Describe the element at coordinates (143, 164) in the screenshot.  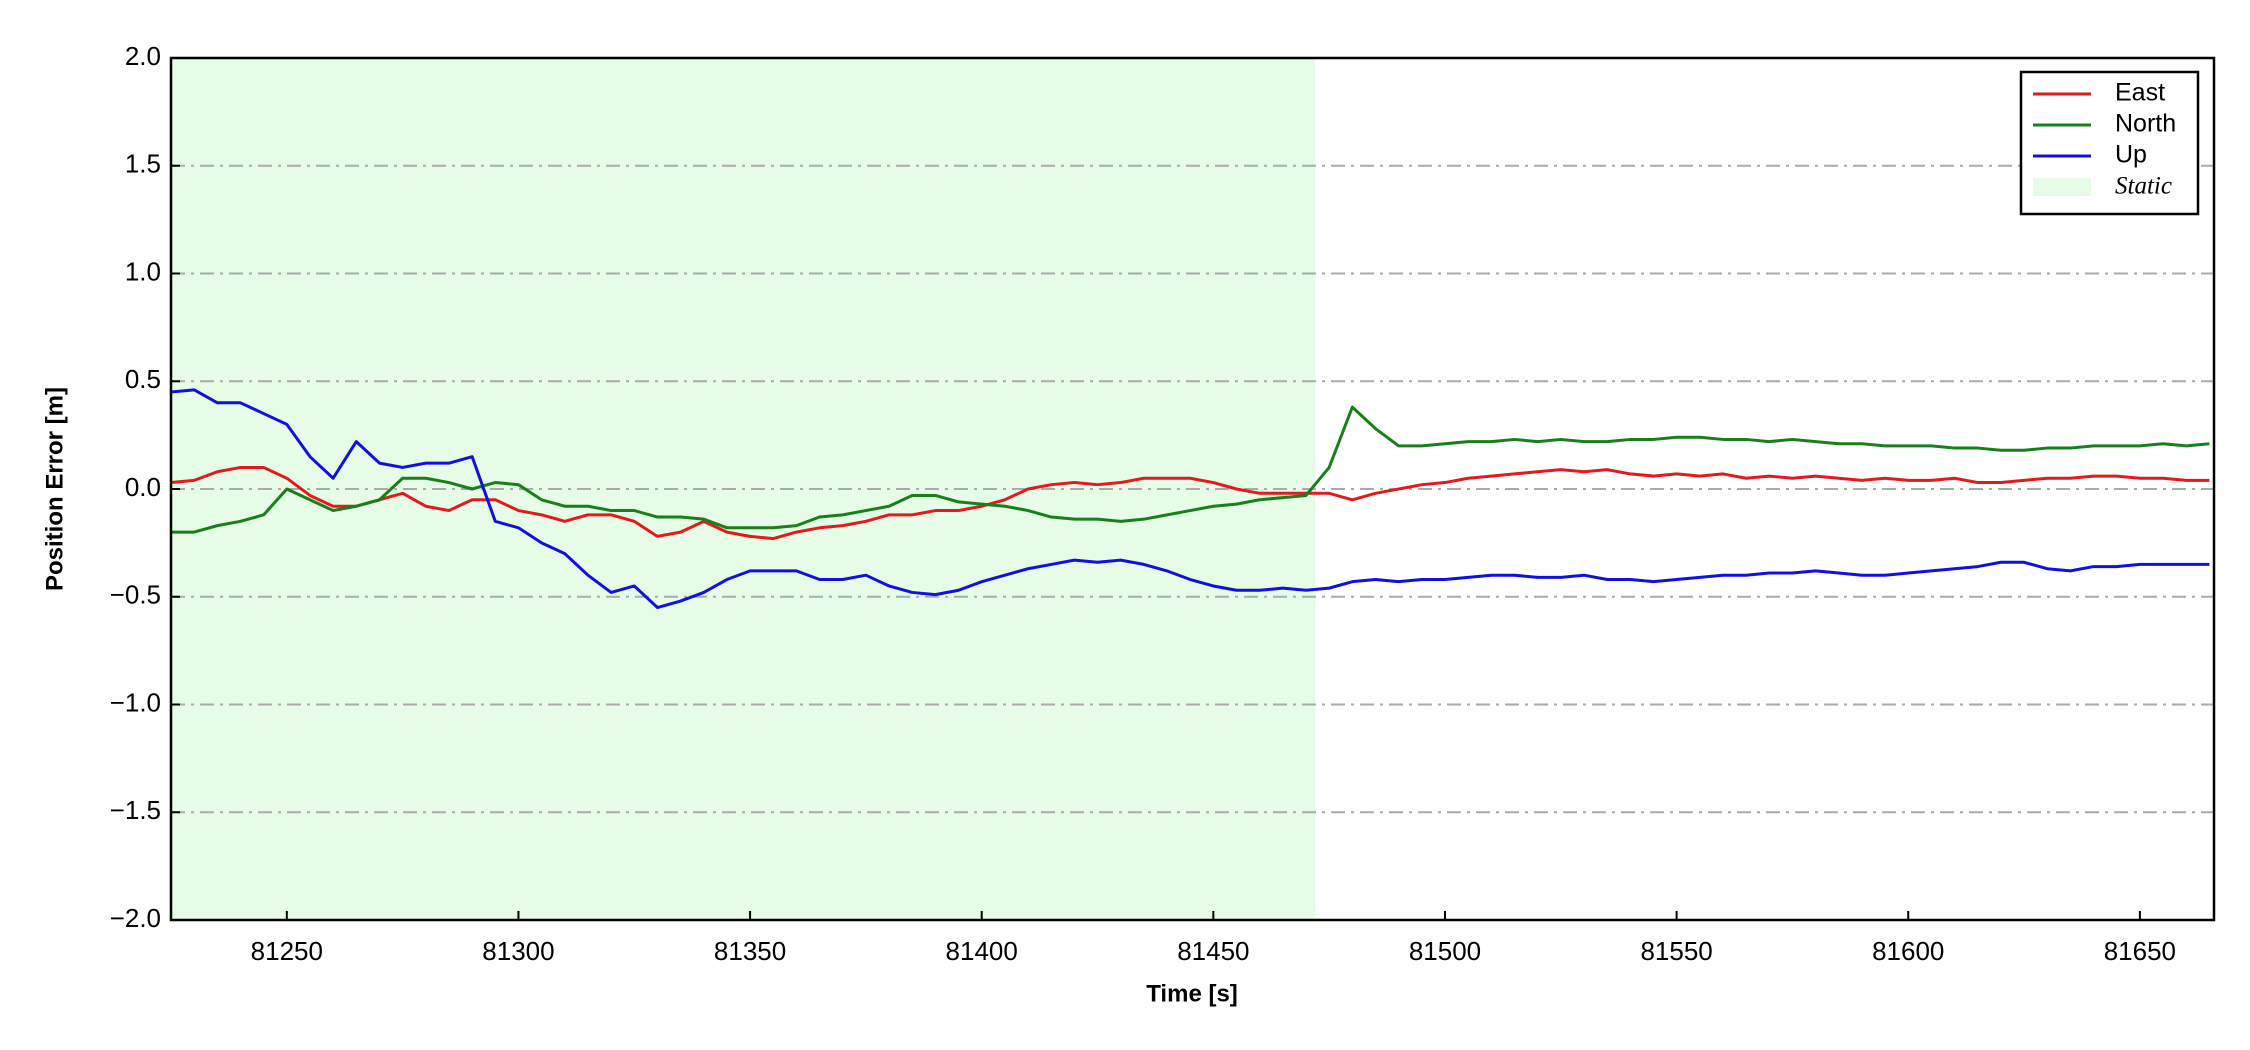
I see `y-tick-label: 1.5` at that location.